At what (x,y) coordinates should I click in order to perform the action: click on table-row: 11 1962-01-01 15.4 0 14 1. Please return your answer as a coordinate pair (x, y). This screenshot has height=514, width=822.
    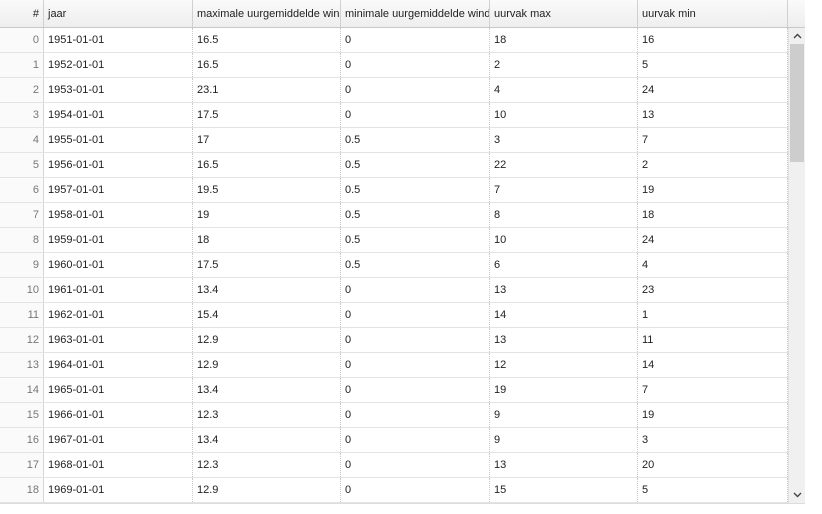
    Looking at the image, I should click on (394, 315).